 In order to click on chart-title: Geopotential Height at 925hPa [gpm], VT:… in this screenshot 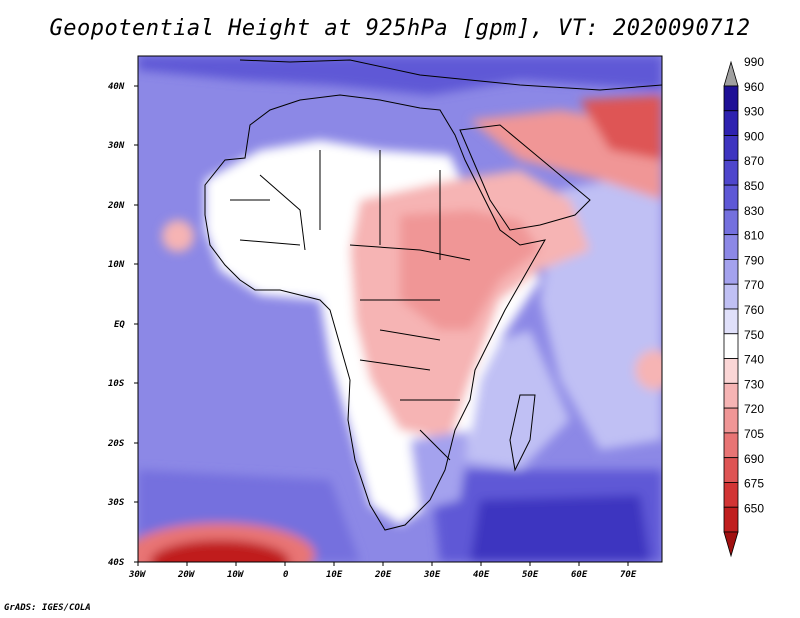, I will do `click(400, 28)`.